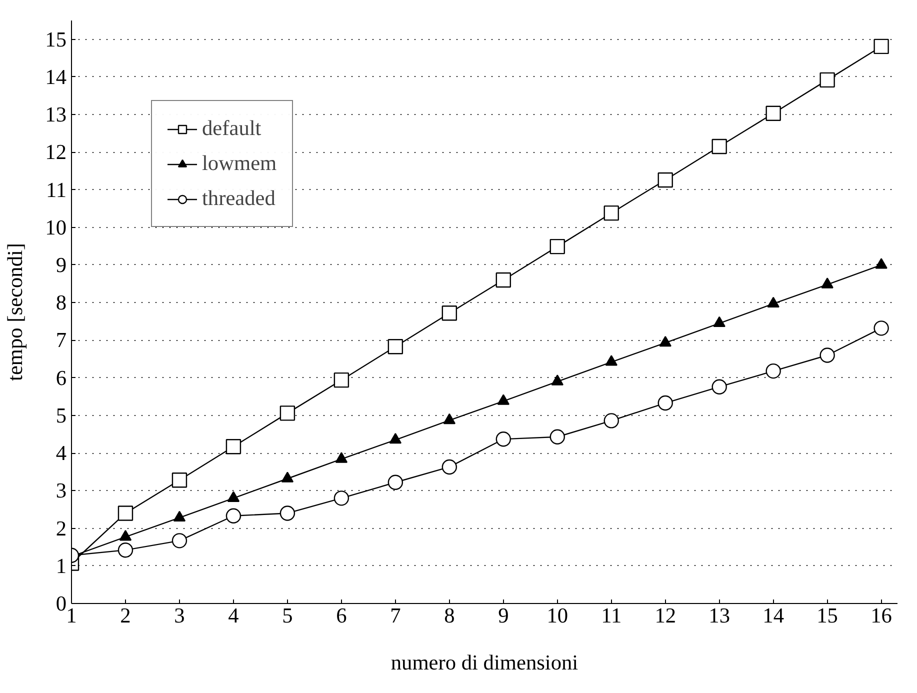  Describe the element at coordinates (61, 566) in the screenshot. I see `y-tick-label: 1` at that location.